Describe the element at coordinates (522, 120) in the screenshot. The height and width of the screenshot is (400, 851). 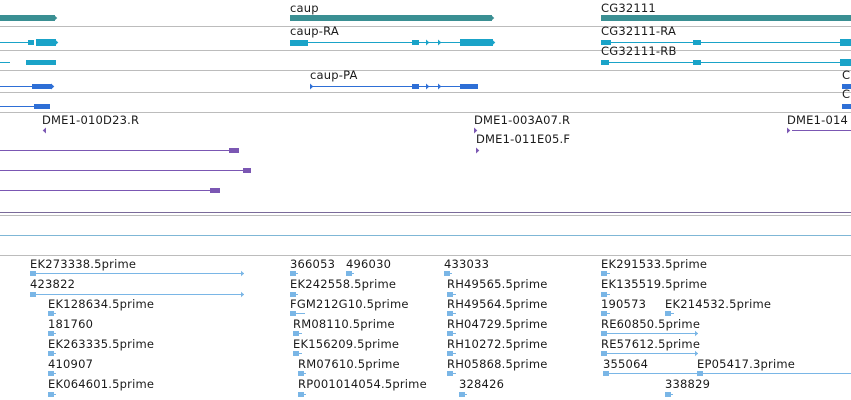
I see `clone-label-dme1-003a07-r: DME1-003A07.R` at that location.